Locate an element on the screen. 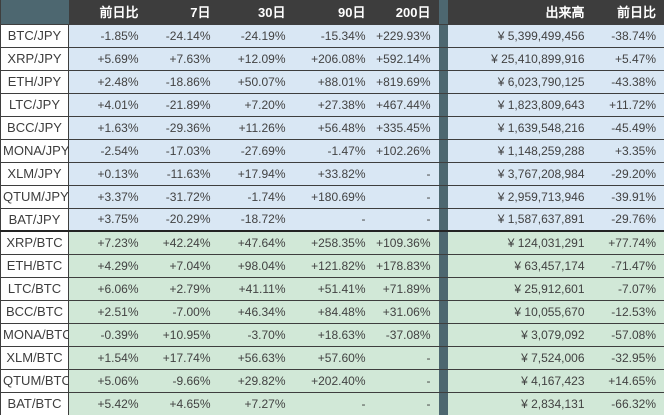  change-percent-cell: -27.69% is located at coordinates (256, 150).